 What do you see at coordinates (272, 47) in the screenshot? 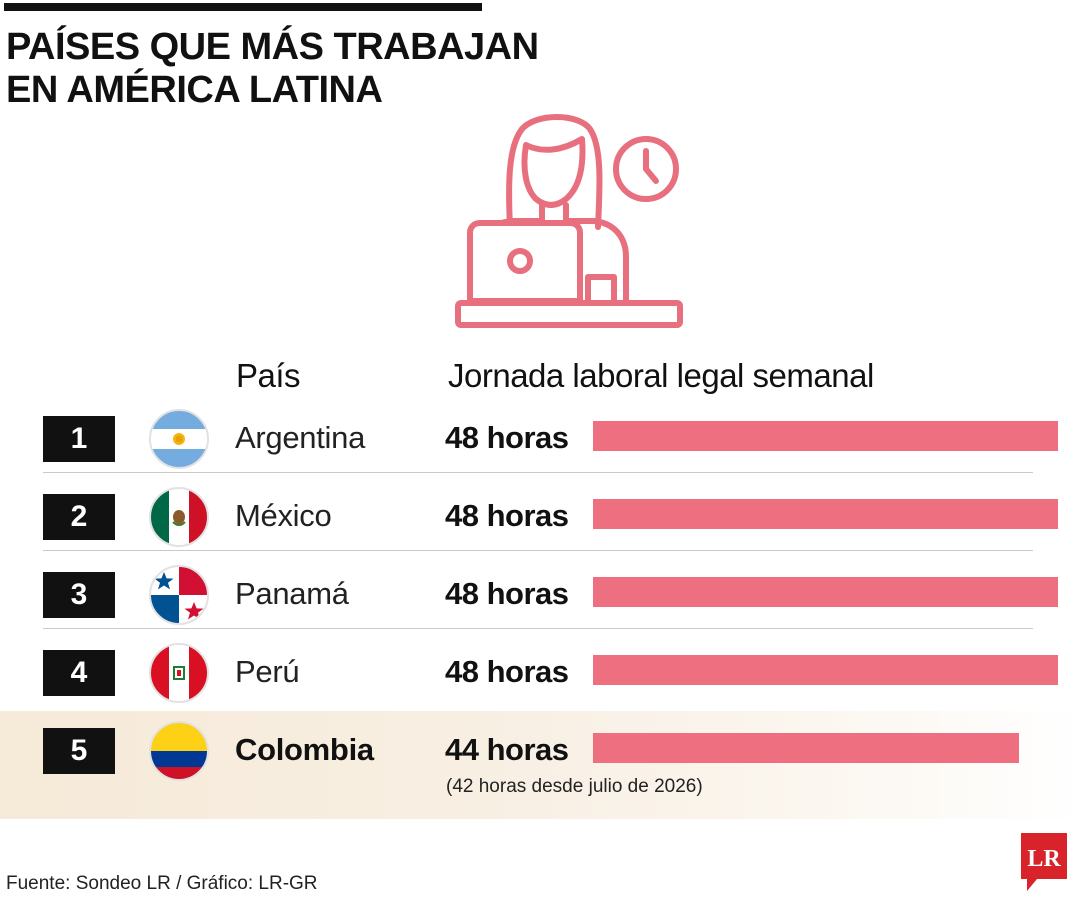
I see `title-line-1: PAÍSES QUE MÁS TRABAJAN` at bounding box center [272, 47].